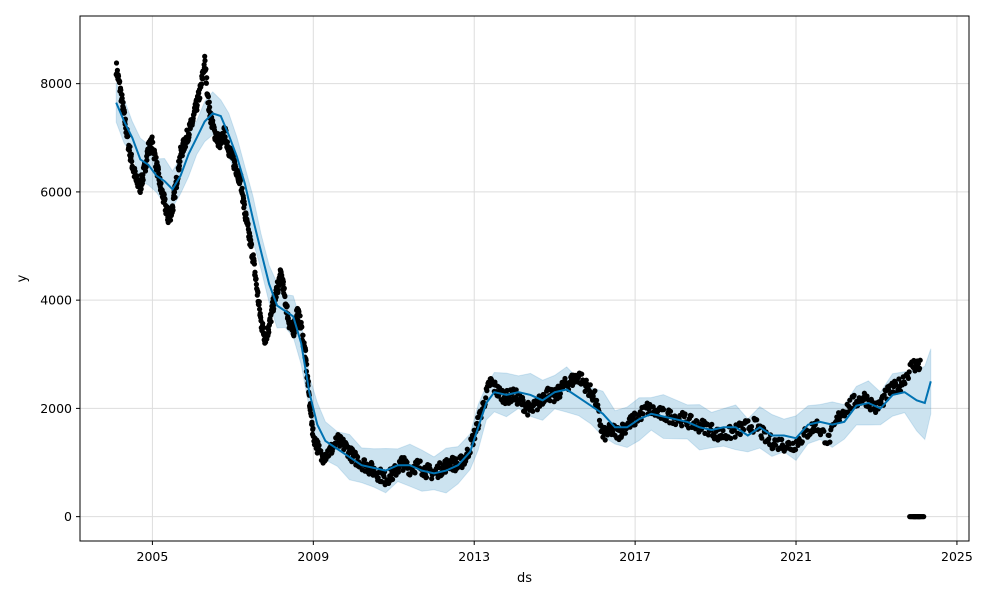 This screenshot has height=600, width=1000. I want to click on x-axis-ticks: 2005 2009 2013 2017 2021 2025, so click(555, 552).